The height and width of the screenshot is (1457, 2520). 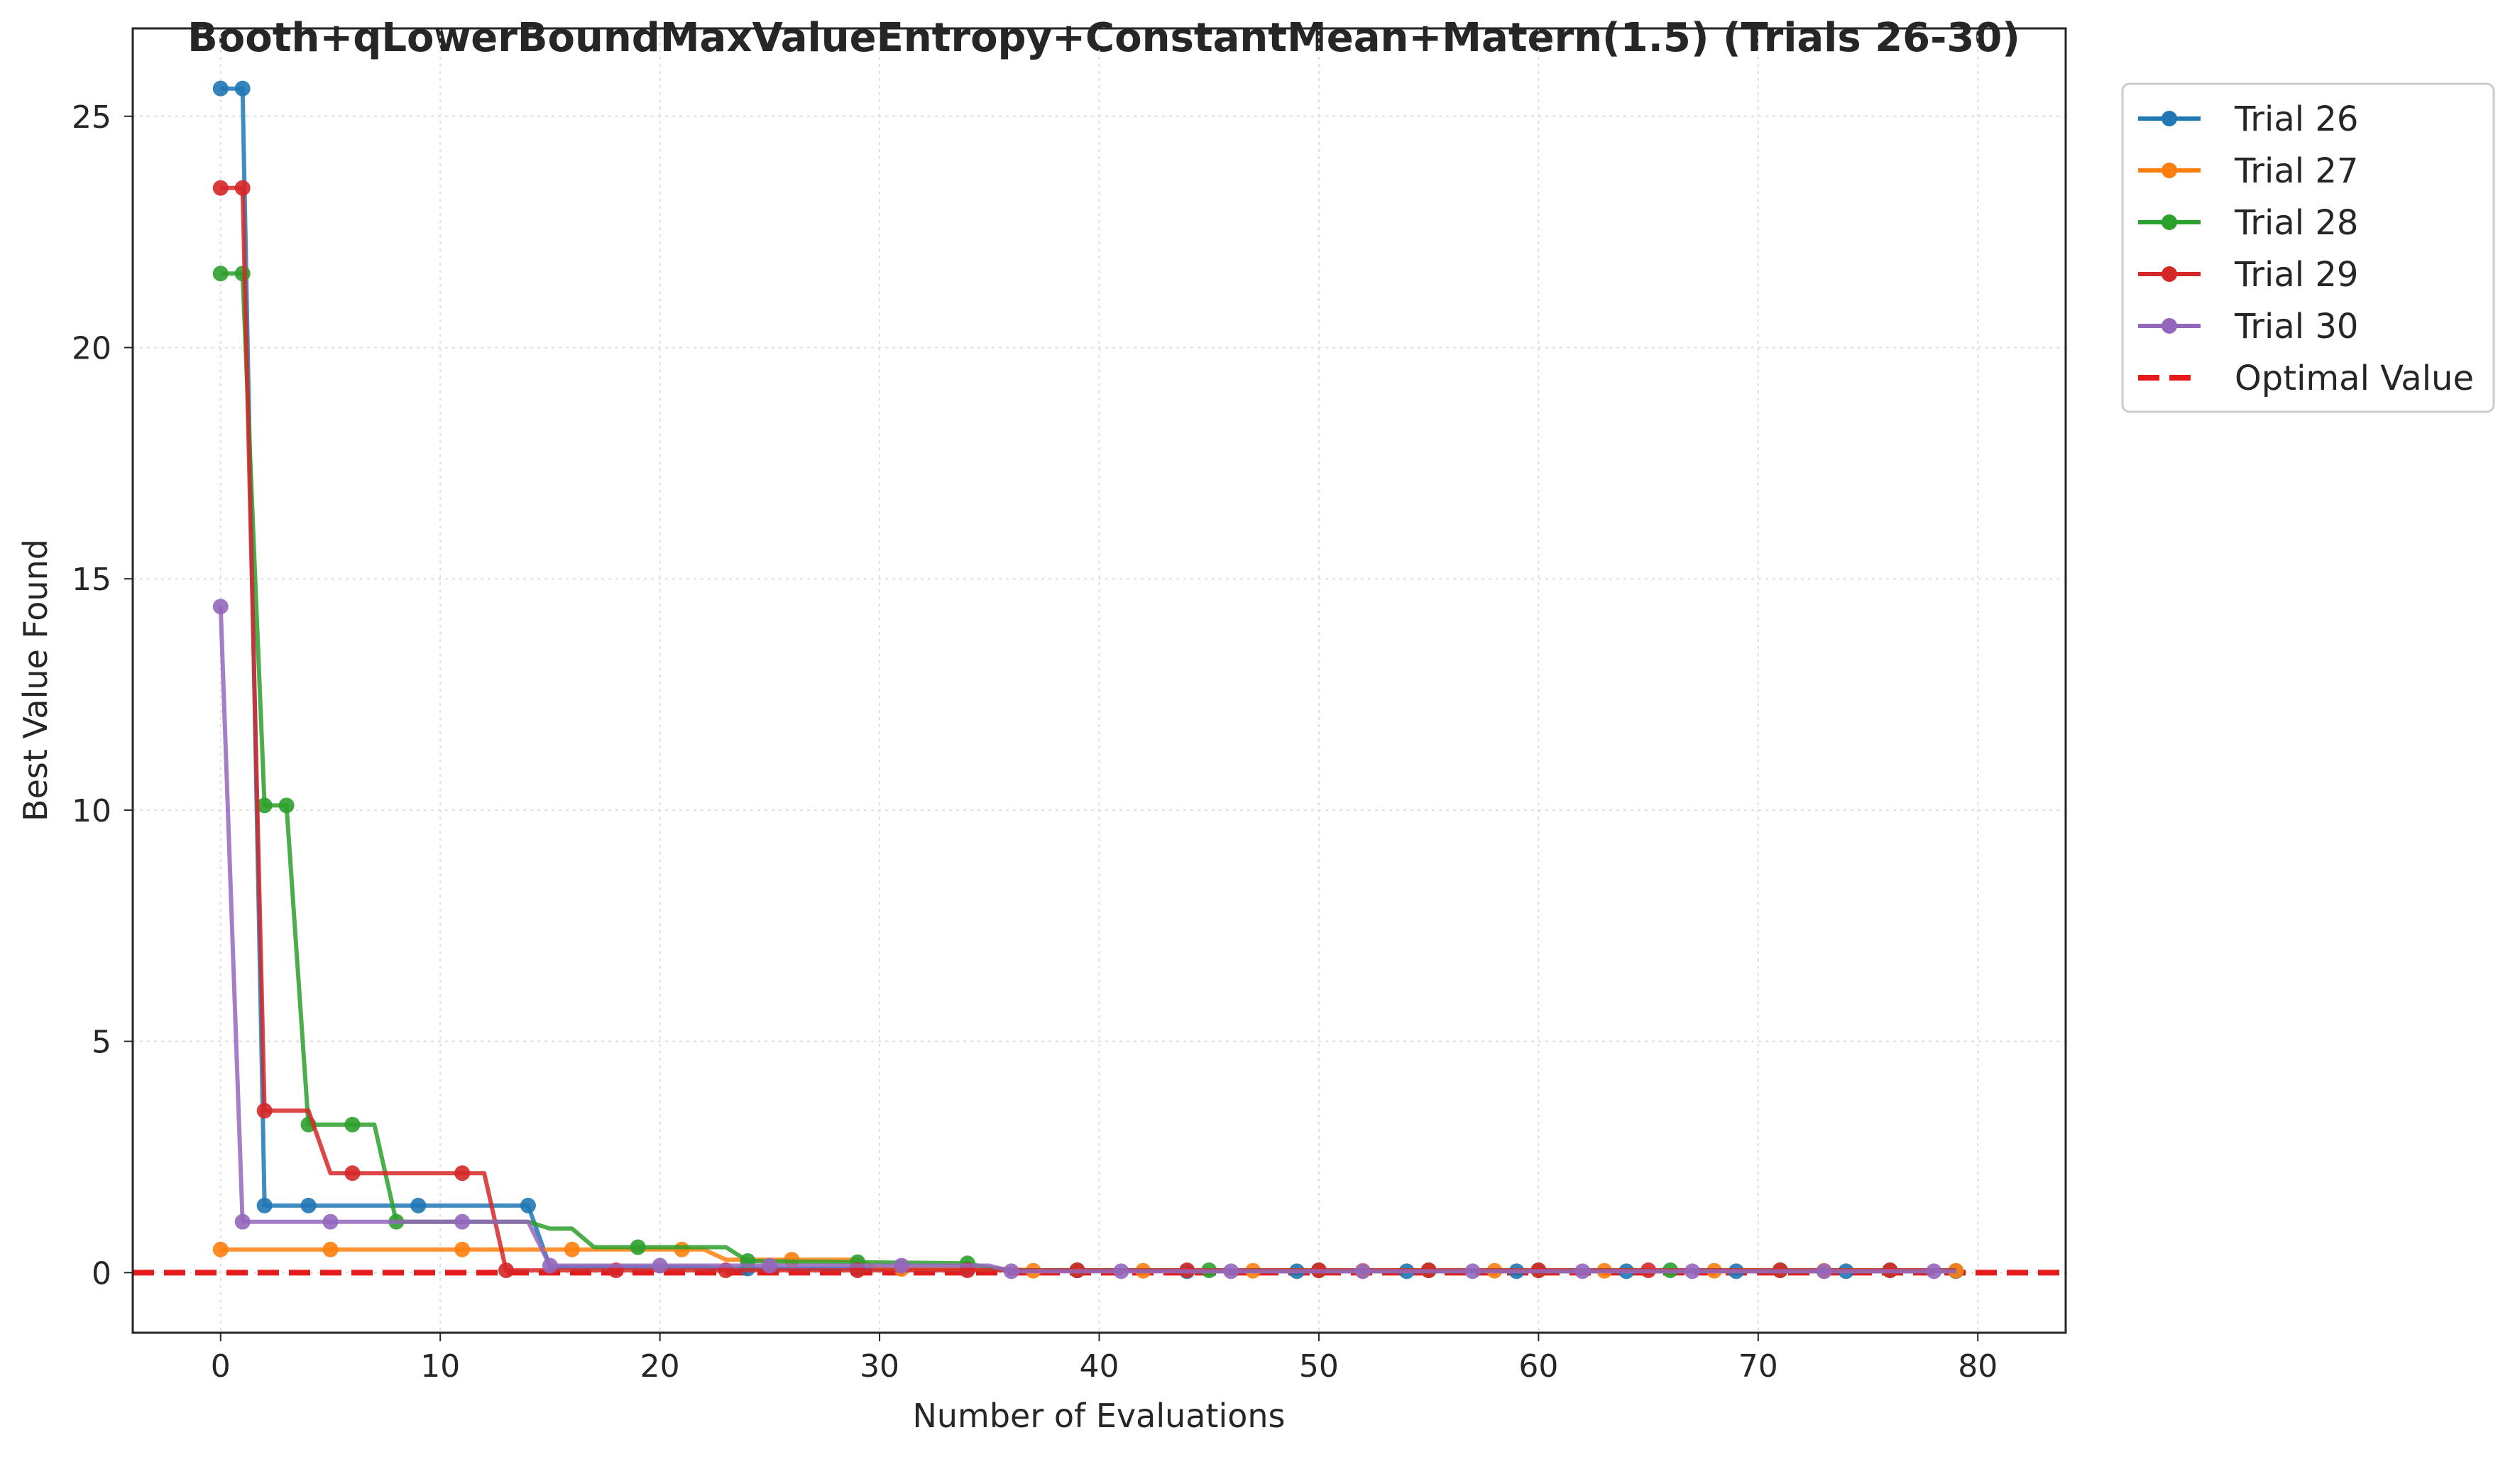 What do you see at coordinates (2296, 223) in the screenshot?
I see `legend-label: Trial 28` at bounding box center [2296, 223].